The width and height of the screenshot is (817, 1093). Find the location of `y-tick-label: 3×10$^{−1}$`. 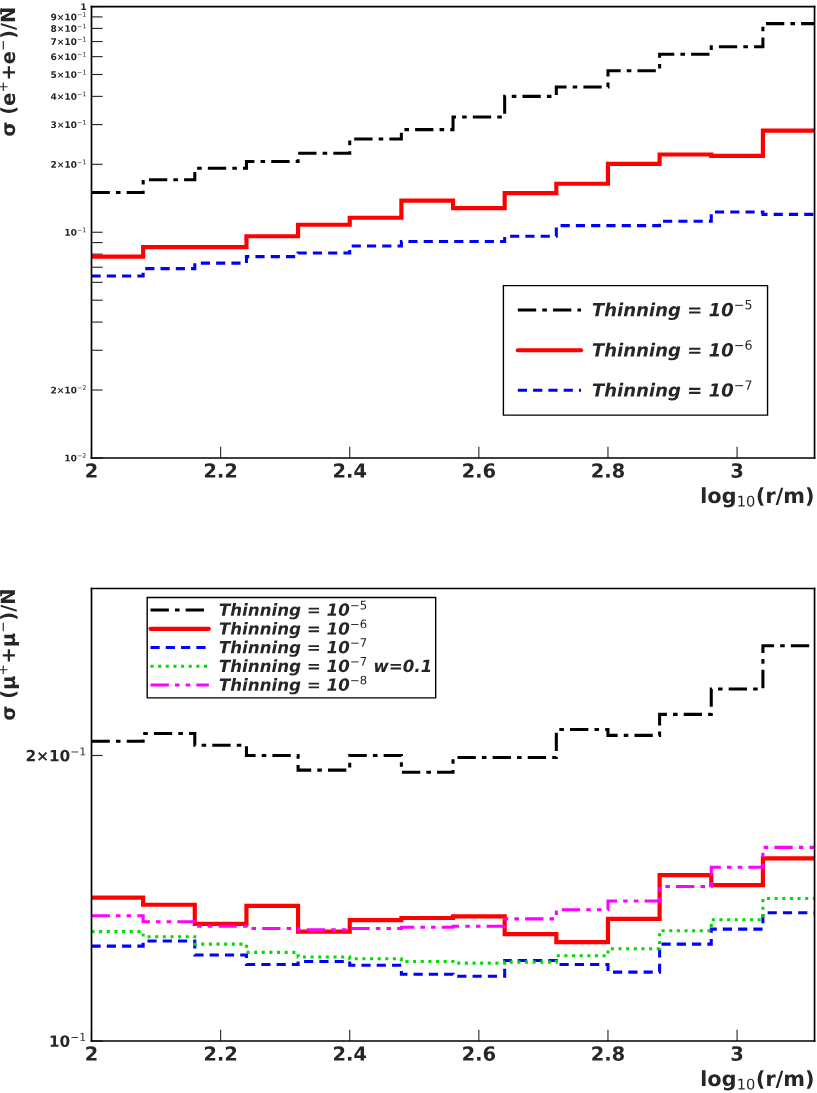

y-tick-label: 3×10$^{−1}$ is located at coordinates (68, 124).